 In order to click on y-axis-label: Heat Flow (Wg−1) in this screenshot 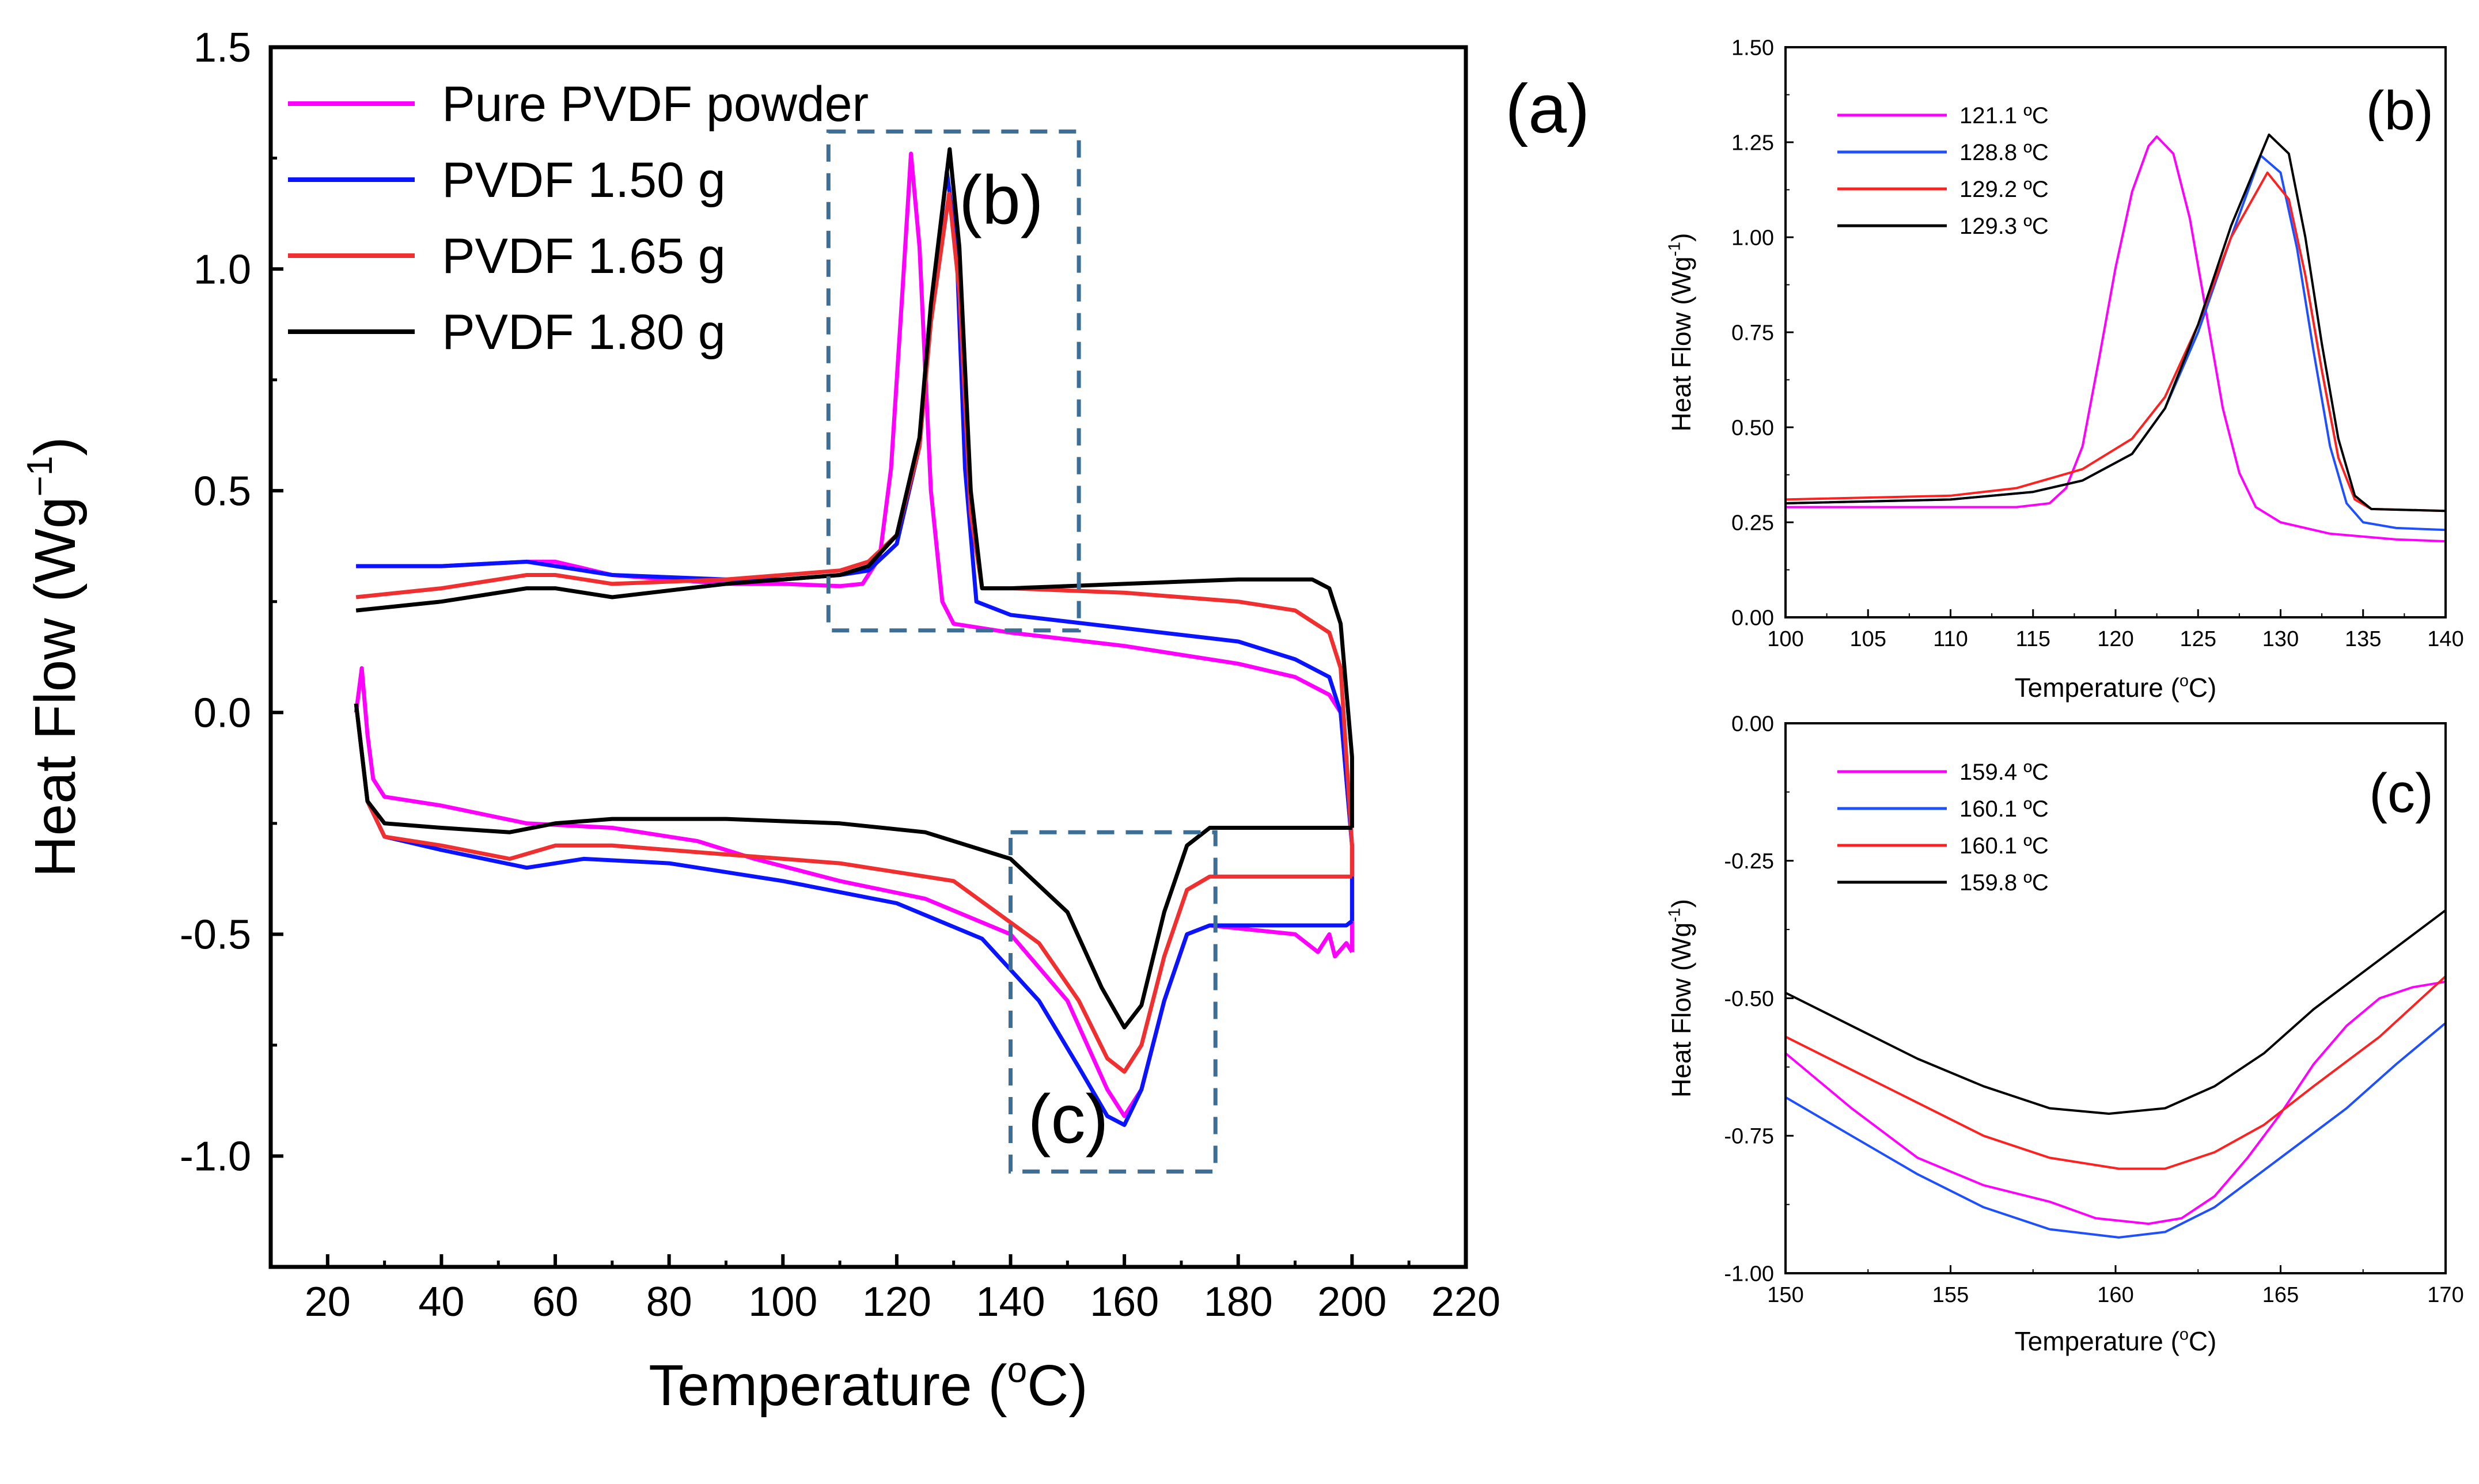, I will do `click(54, 657)`.